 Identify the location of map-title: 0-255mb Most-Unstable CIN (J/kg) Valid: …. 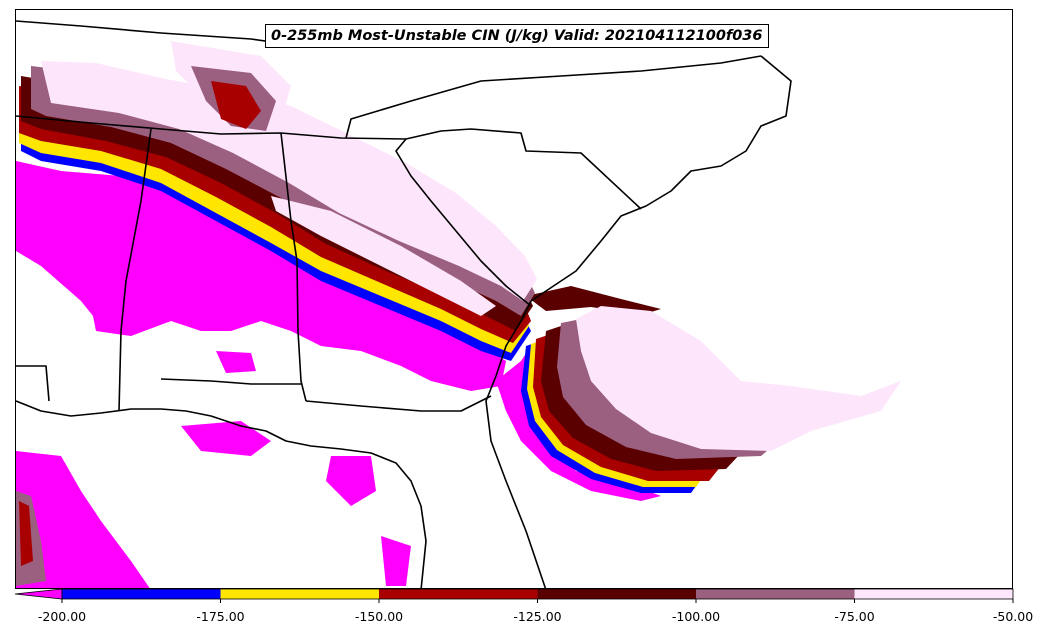
(517, 36).